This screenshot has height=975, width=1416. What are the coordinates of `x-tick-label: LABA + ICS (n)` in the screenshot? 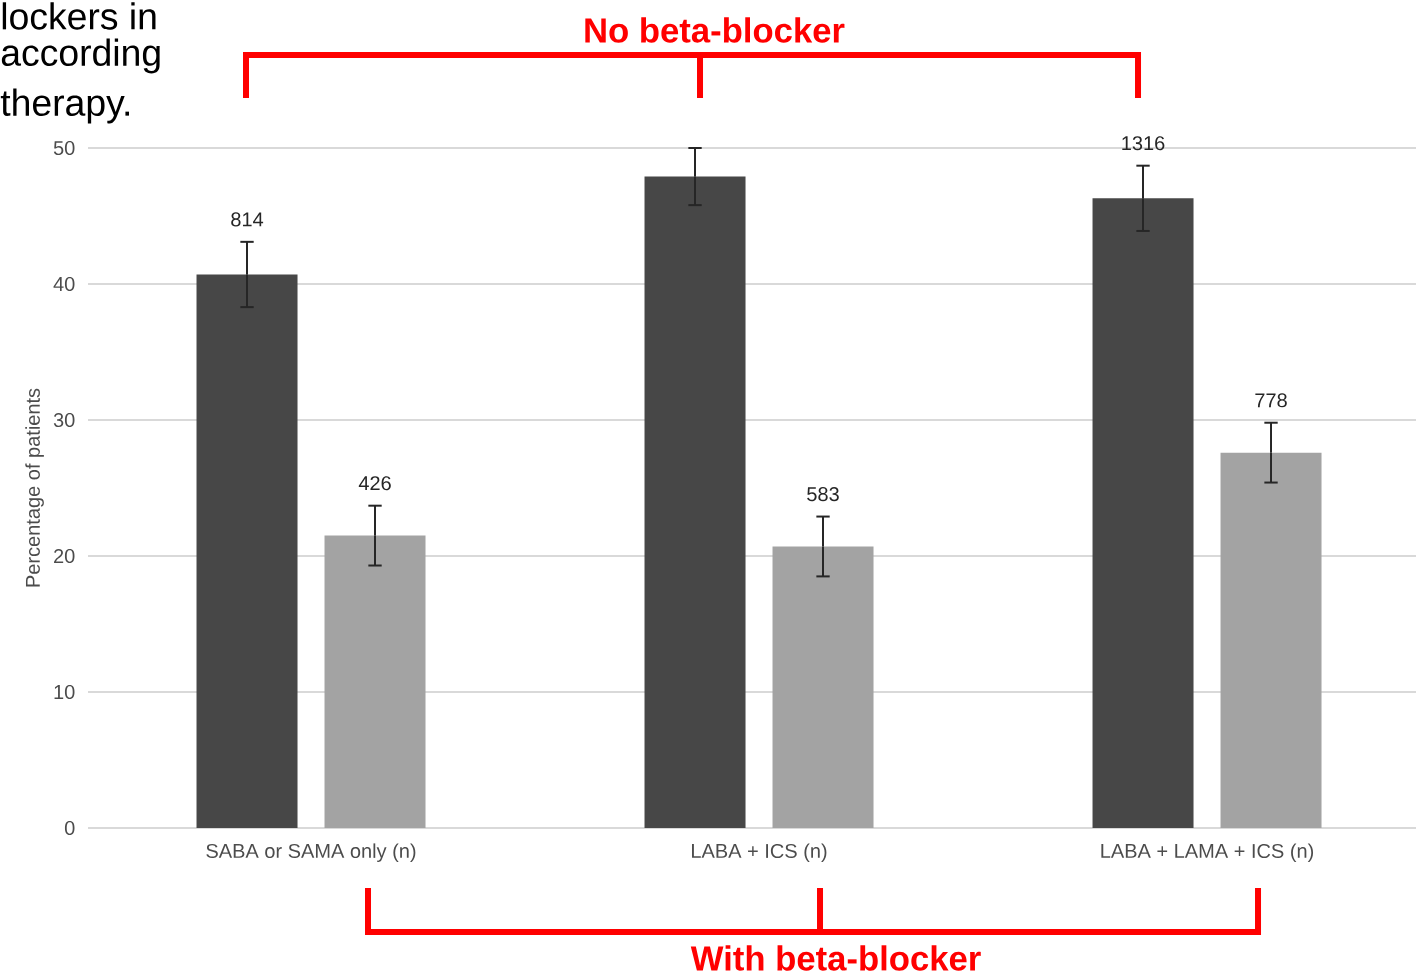 It's located at (759, 853).